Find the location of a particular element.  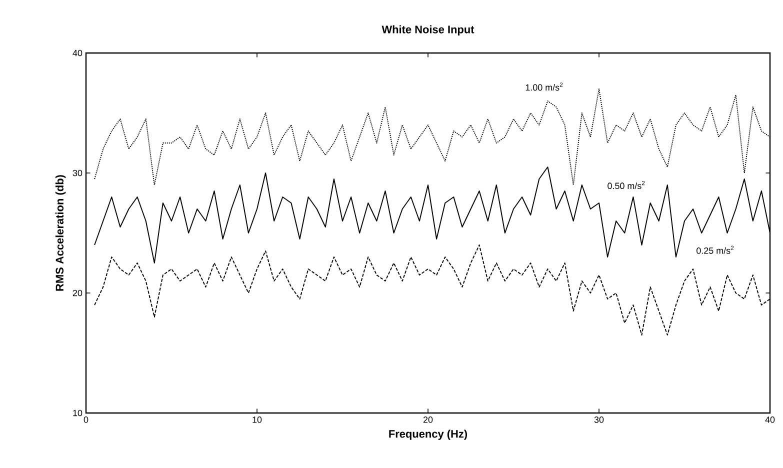

x-tick-label: 10 is located at coordinates (257, 419).